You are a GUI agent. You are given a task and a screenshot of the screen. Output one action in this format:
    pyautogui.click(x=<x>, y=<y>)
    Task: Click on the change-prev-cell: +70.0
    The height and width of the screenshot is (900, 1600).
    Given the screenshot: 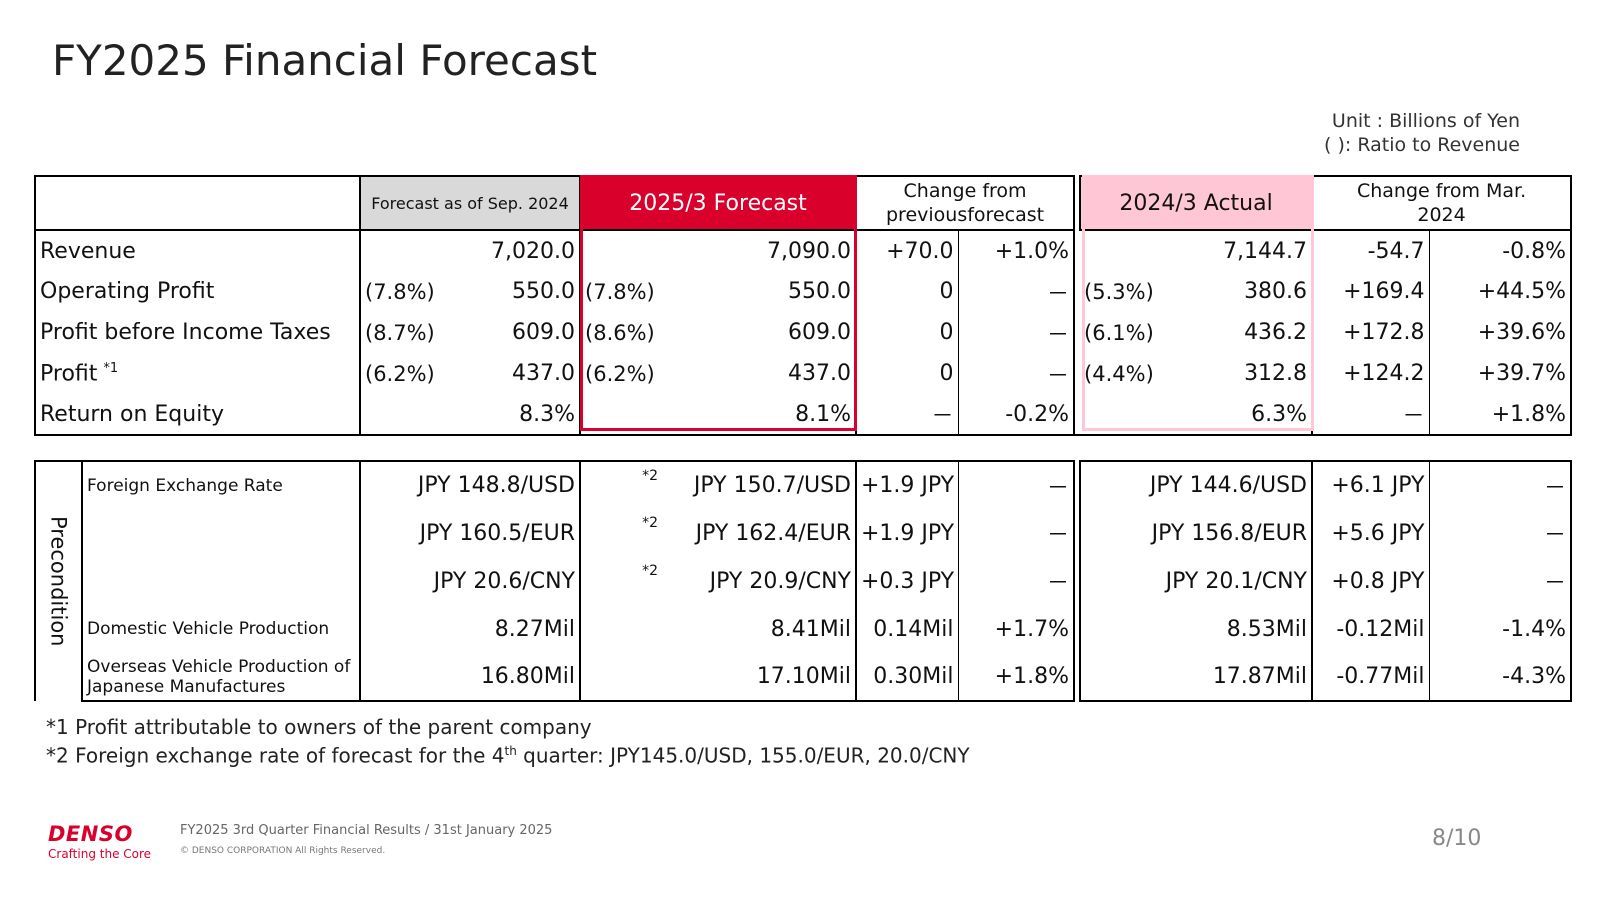 What is the action you would take?
    pyautogui.click(x=907, y=250)
    